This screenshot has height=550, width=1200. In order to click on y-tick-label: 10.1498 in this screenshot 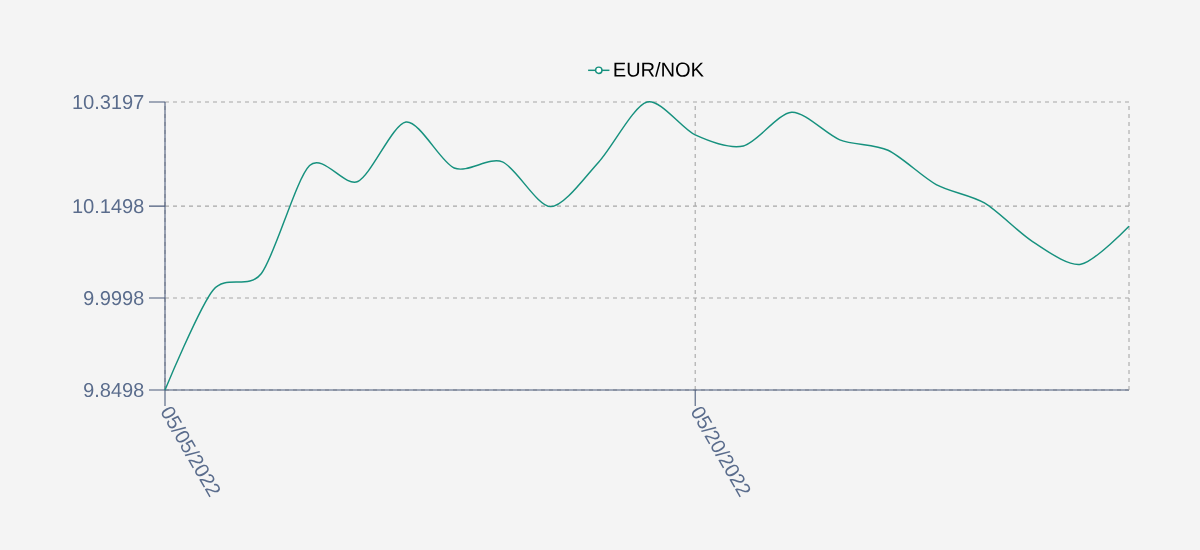, I will do `click(108, 206)`.